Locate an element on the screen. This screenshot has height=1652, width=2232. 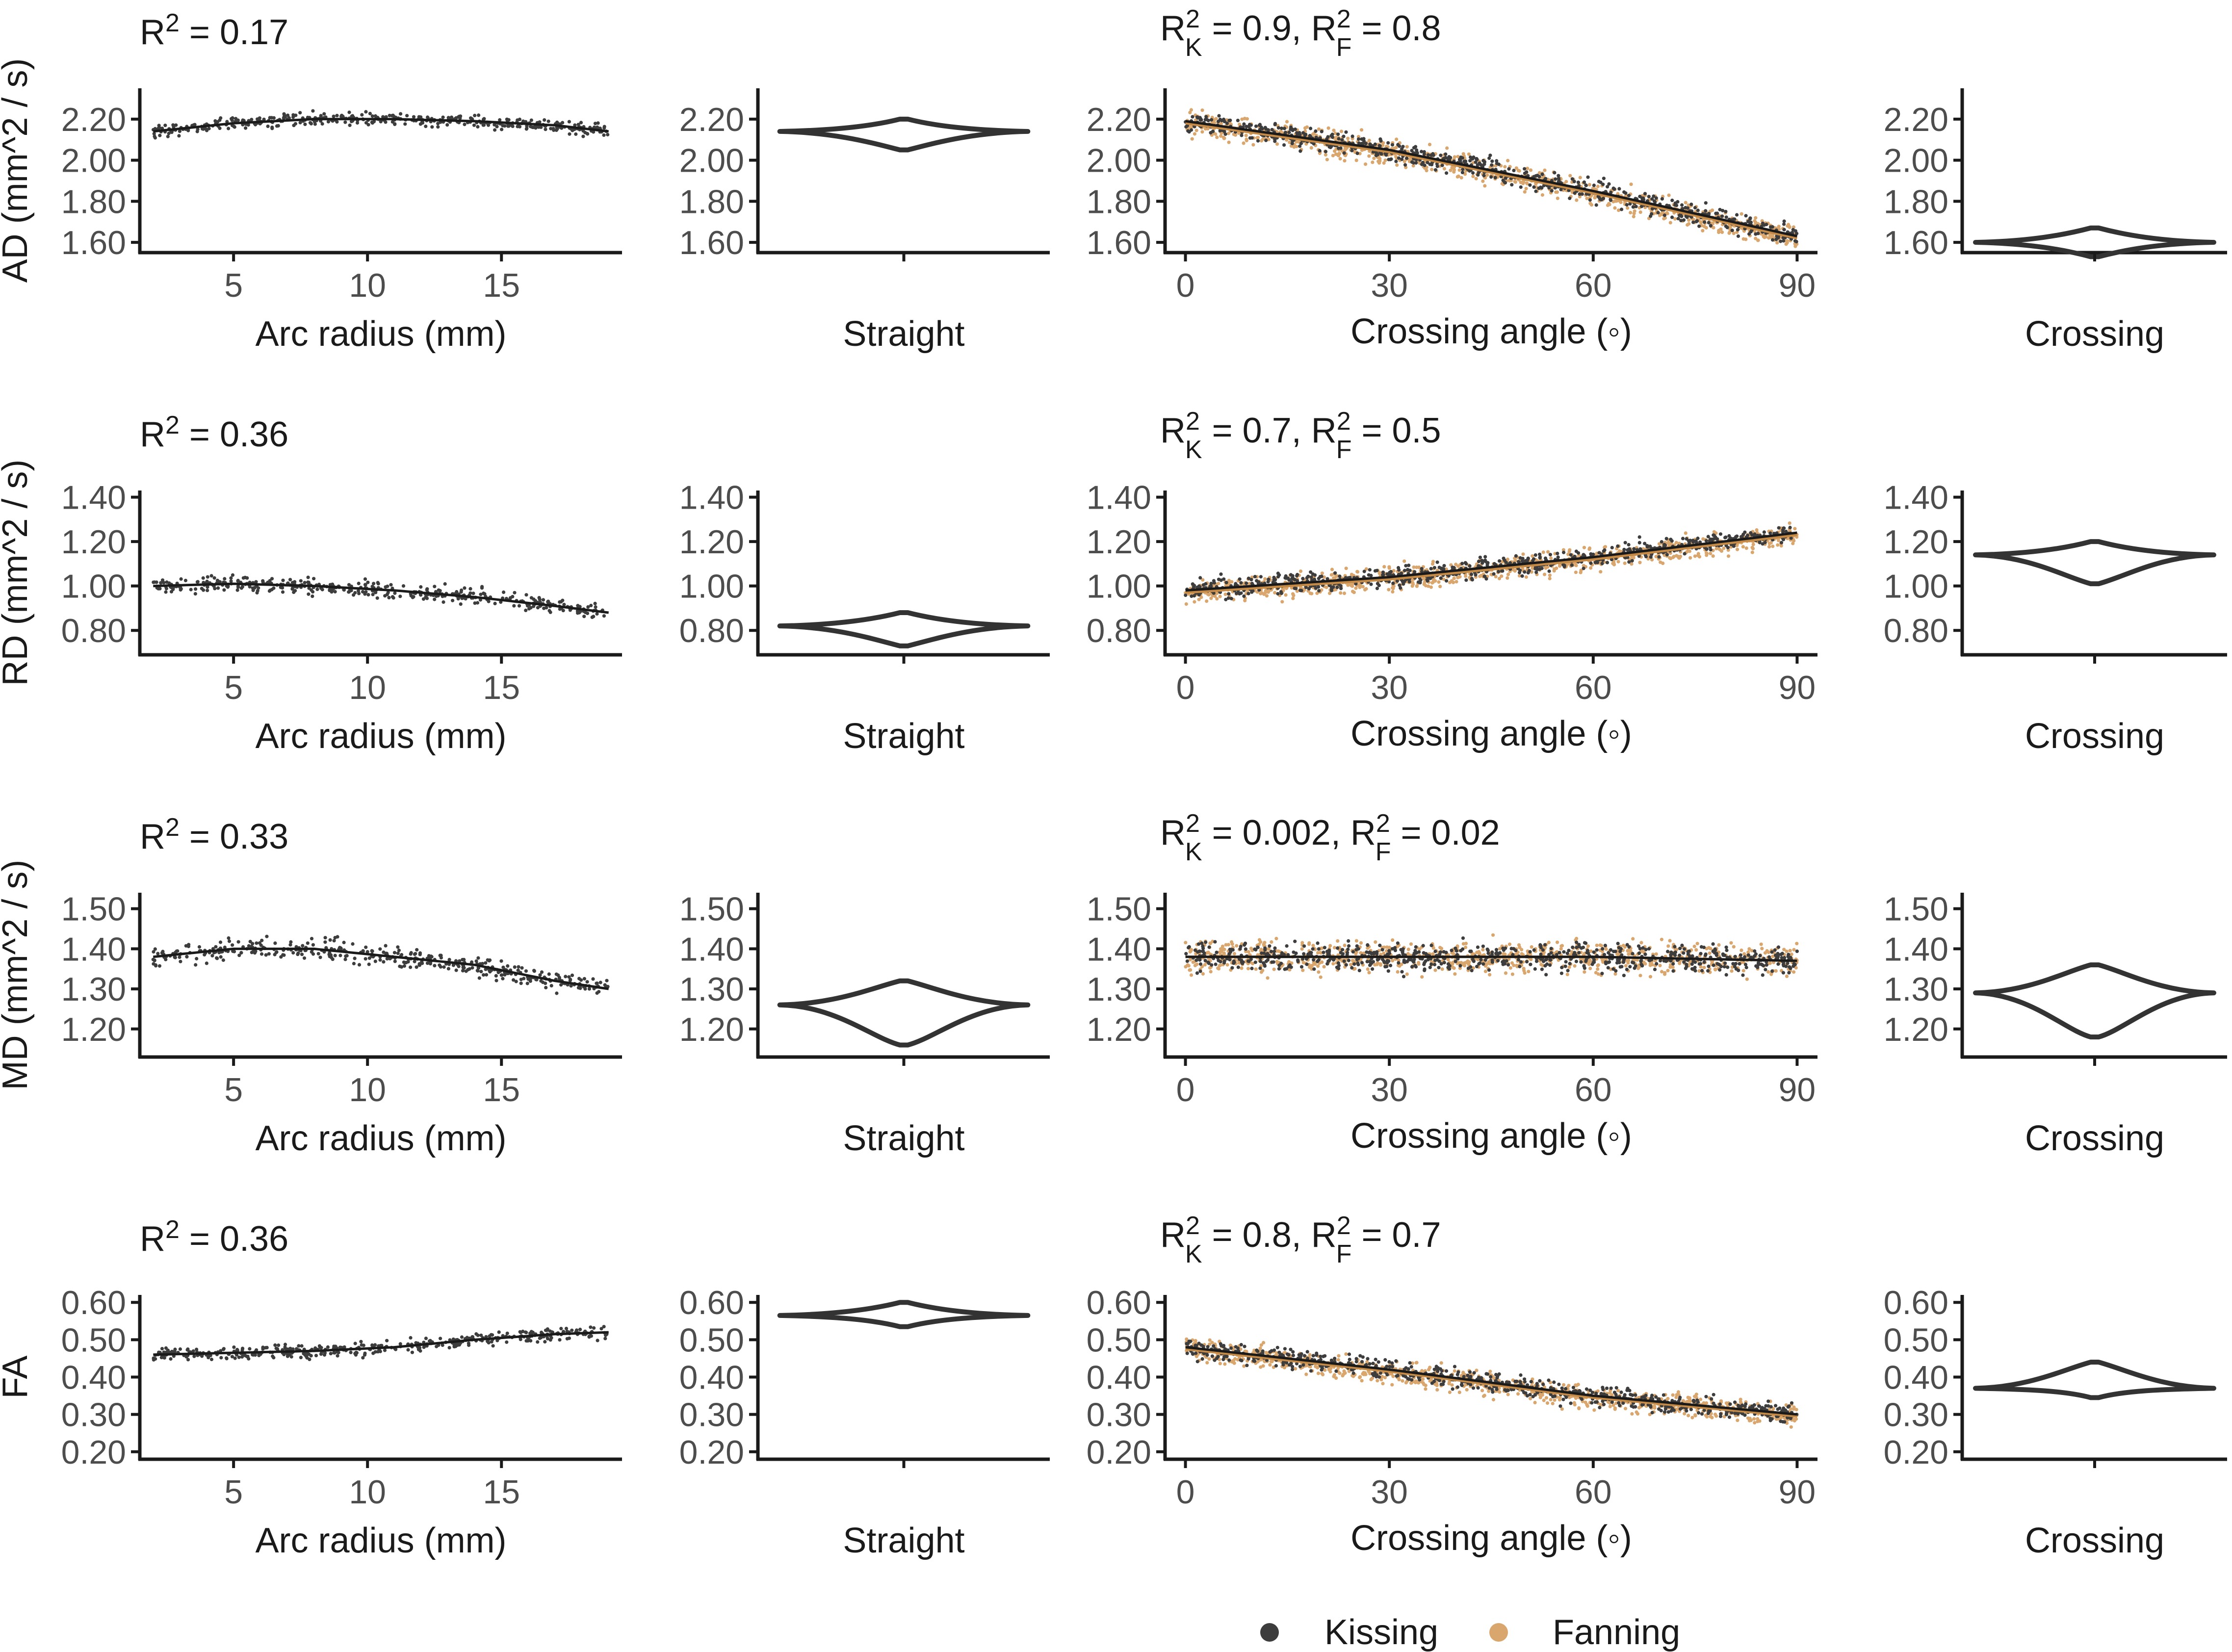
x-axis-label: Arc radius (mm) is located at coordinates (380, 1138).